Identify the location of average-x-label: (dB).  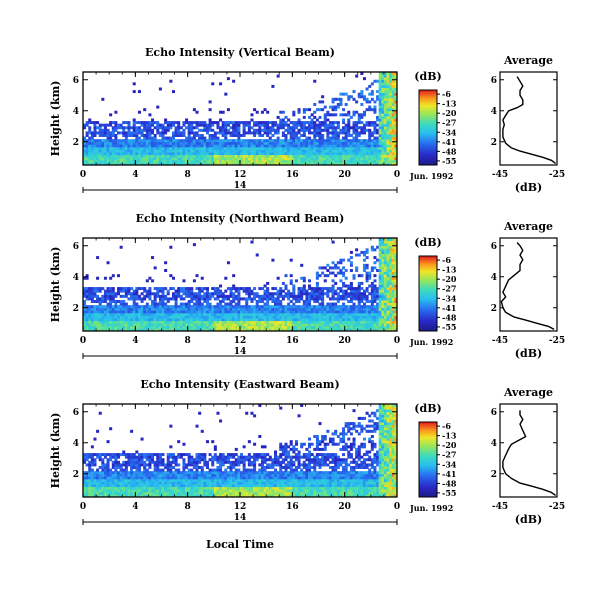
(528, 187).